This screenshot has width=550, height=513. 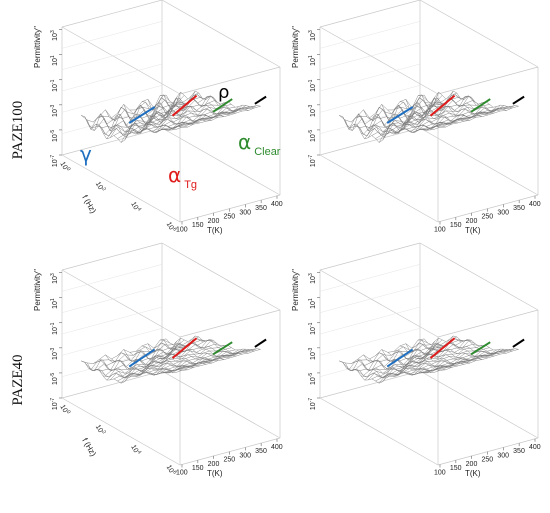 What do you see at coordinates (64, 410) in the screenshot?
I see `y-tick-label: 10⁰` at bounding box center [64, 410].